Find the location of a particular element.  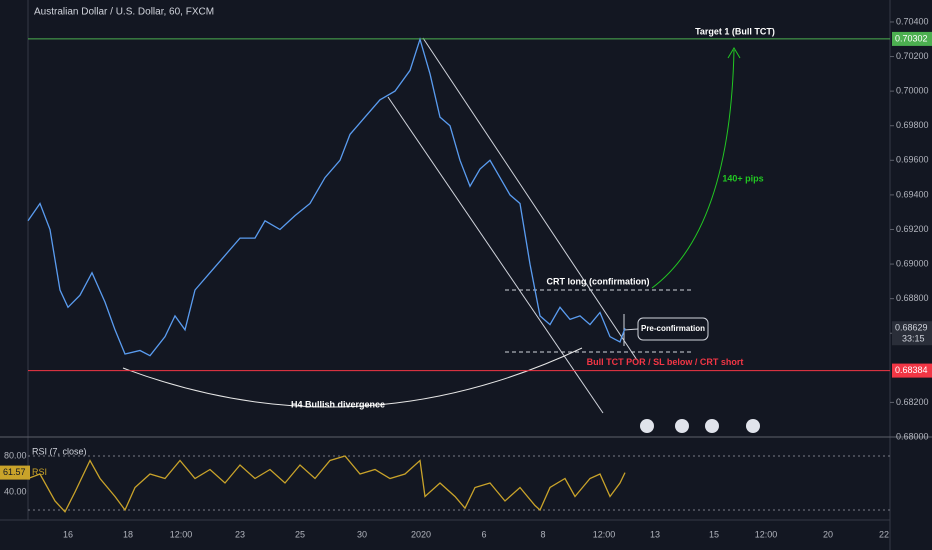

y-tick-label: 0.69000 is located at coordinates (912, 263).